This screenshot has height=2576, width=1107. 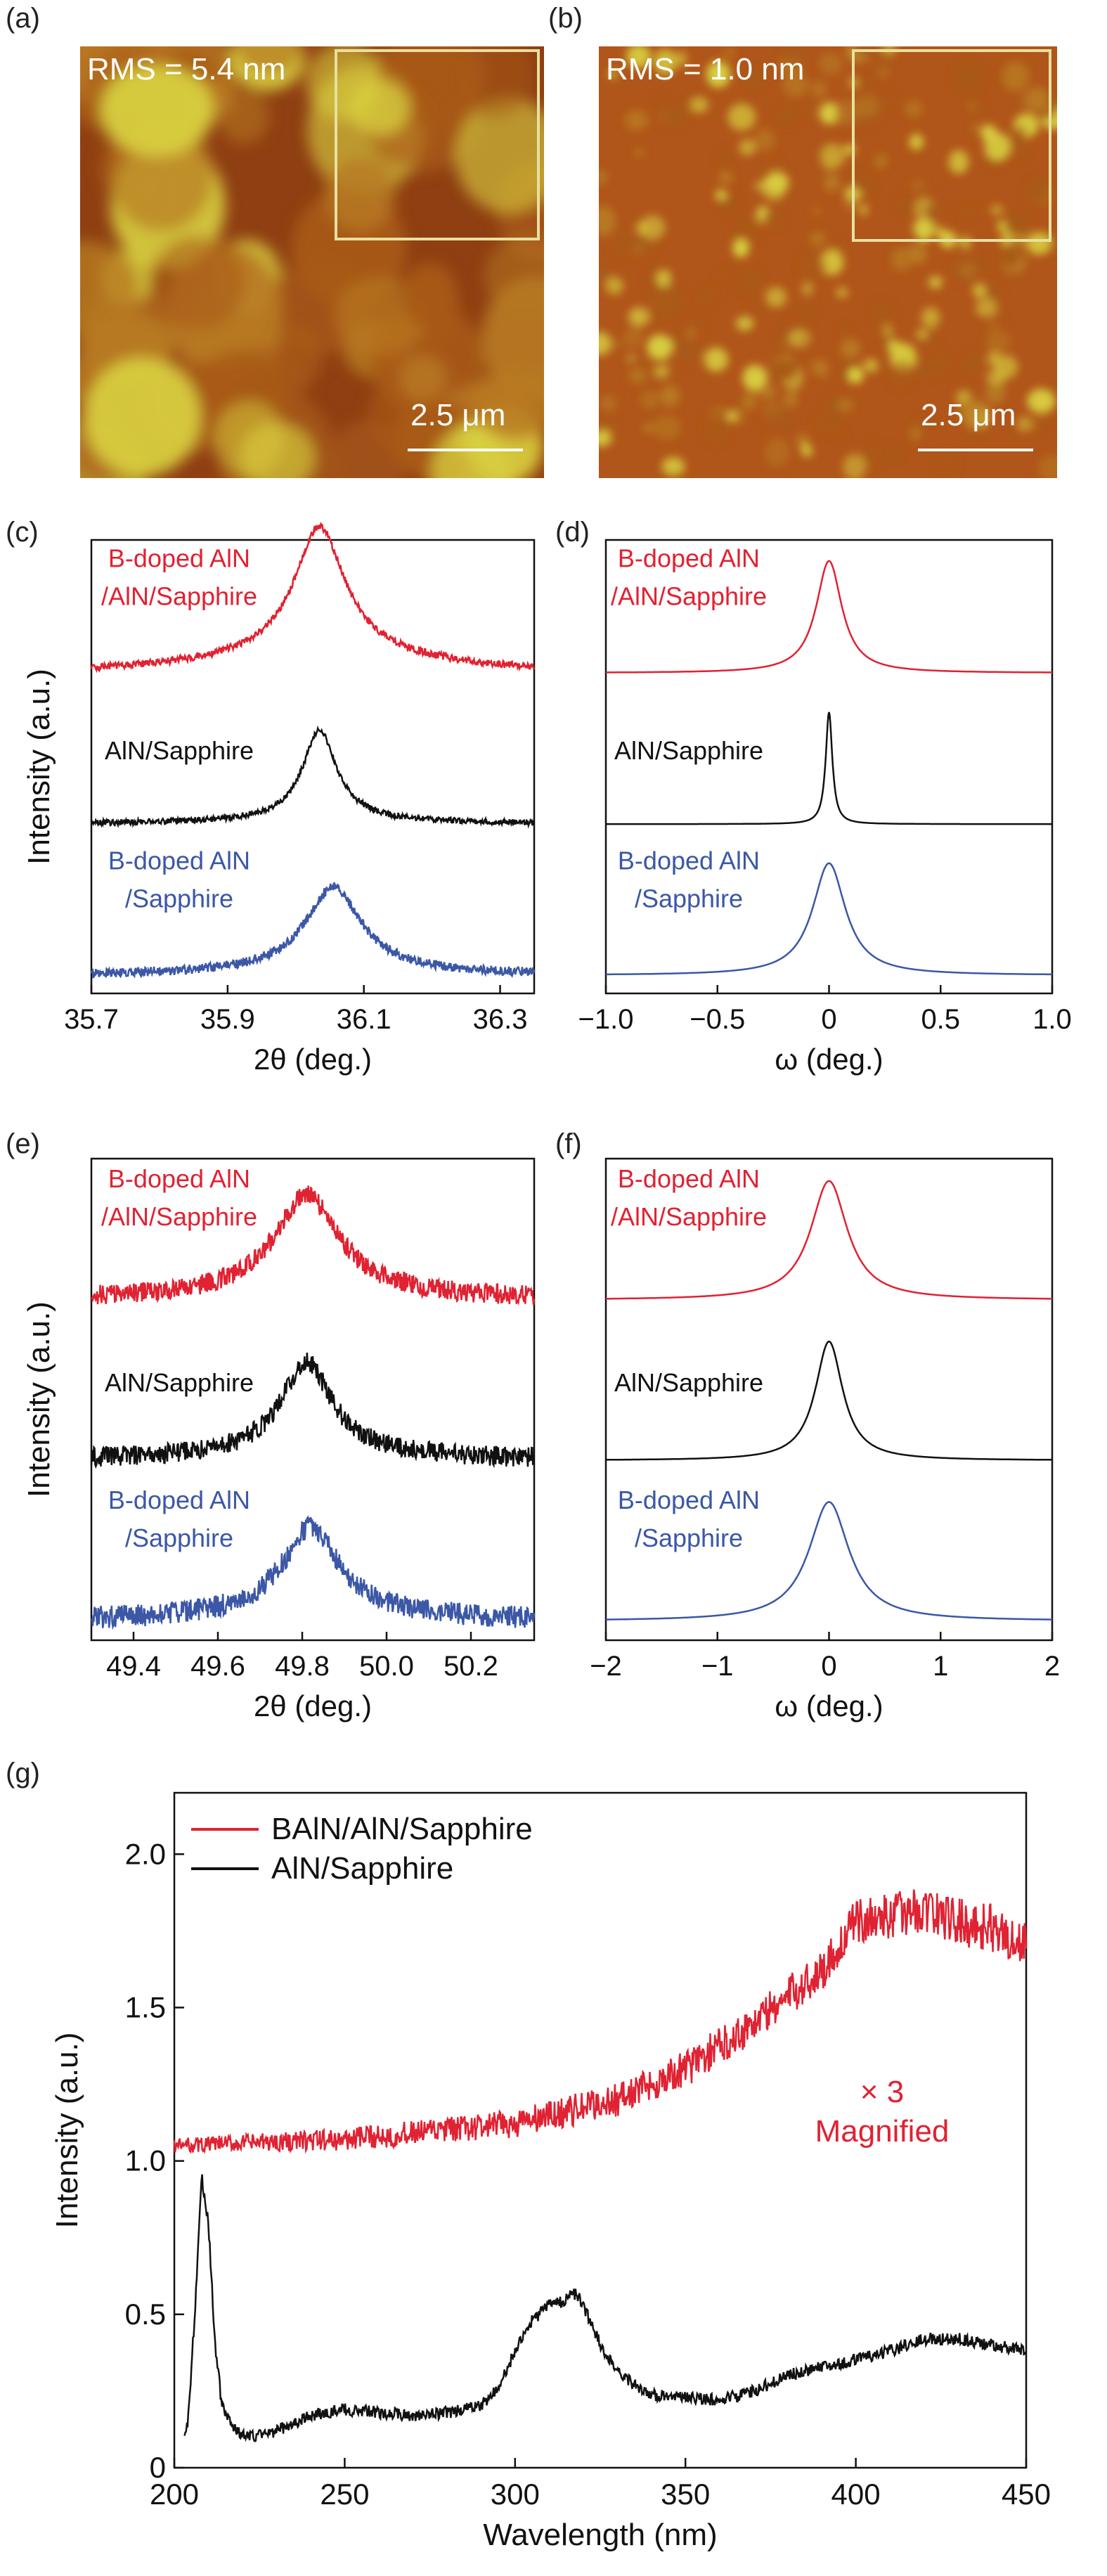 What do you see at coordinates (689, 558) in the screenshot?
I see `series-label: B-doped AlN` at bounding box center [689, 558].